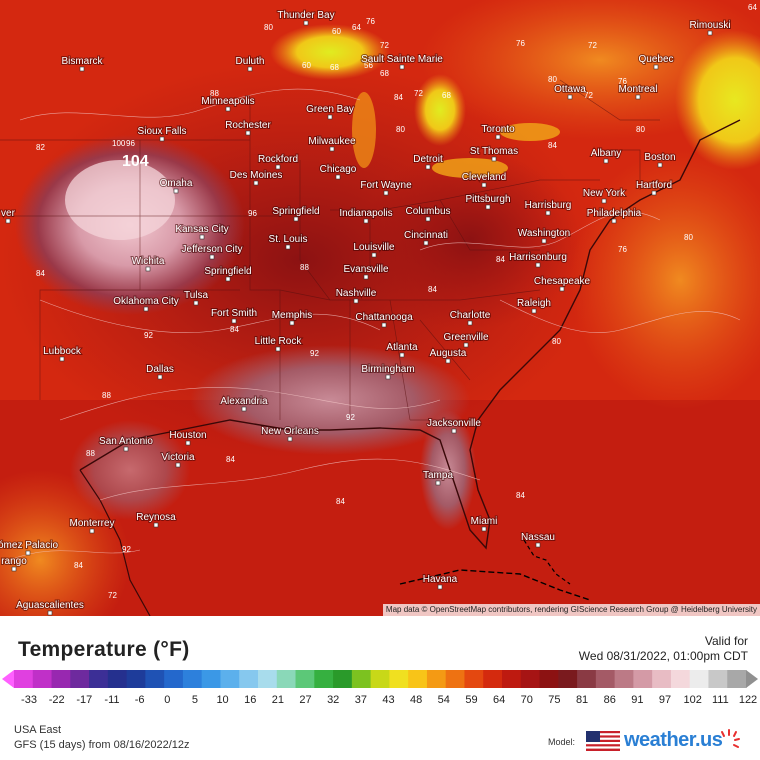  Describe the element at coordinates (126, 443) in the screenshot. I see `city-marker: San Antonio` at that location.